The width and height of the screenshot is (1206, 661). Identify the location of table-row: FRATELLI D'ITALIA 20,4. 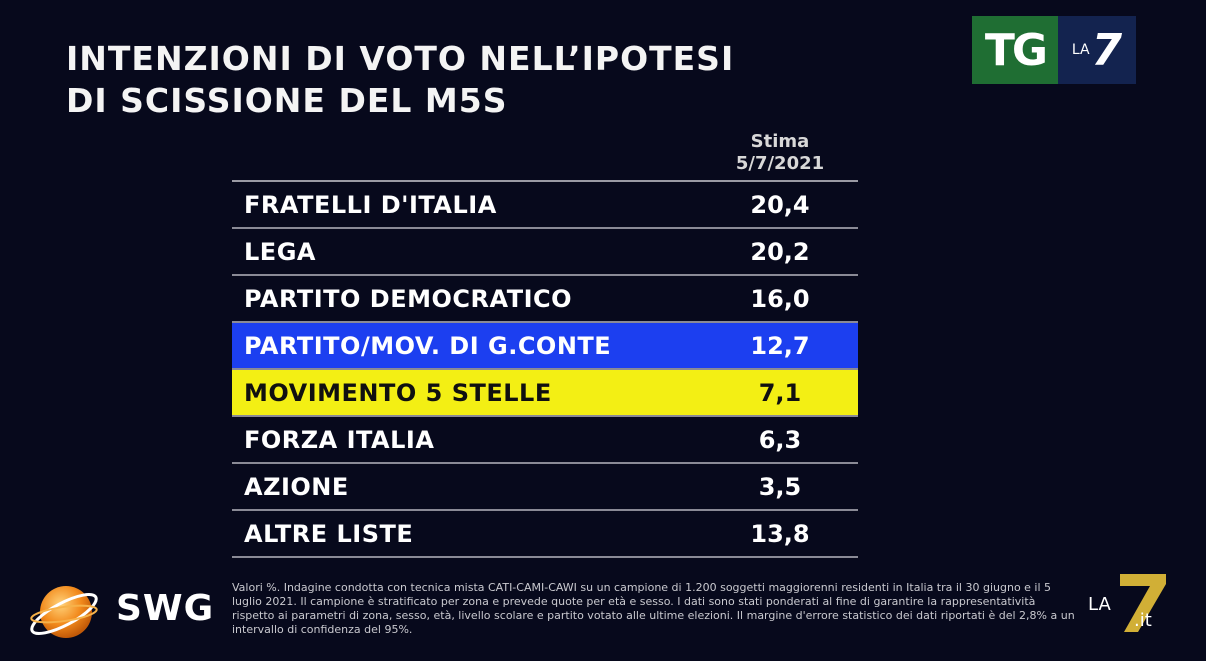
(545, 205).